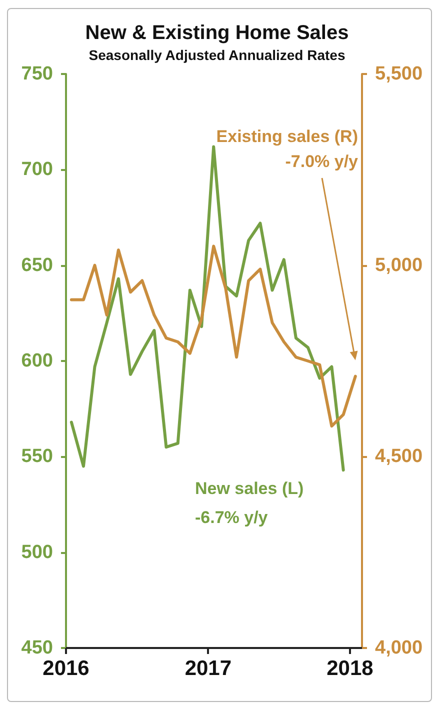  What do you see at coordinates (350, 668) in the screenshot?
I see `x-tick-label: 2018` at bounding box center [350, 668].